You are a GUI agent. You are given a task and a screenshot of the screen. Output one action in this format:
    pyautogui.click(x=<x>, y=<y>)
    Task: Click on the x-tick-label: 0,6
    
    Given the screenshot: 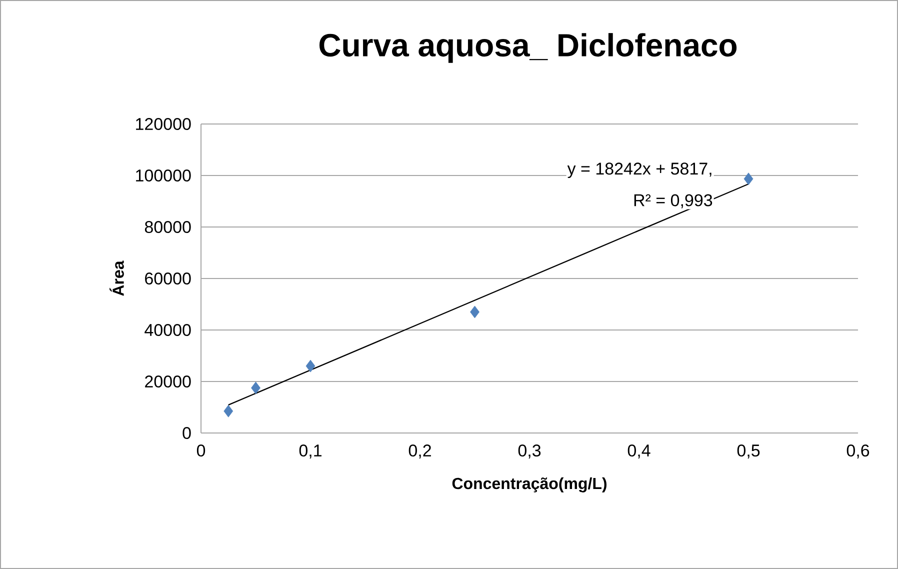 What is the action you would take?
    pyautogui.click(x=858, y=451)
    